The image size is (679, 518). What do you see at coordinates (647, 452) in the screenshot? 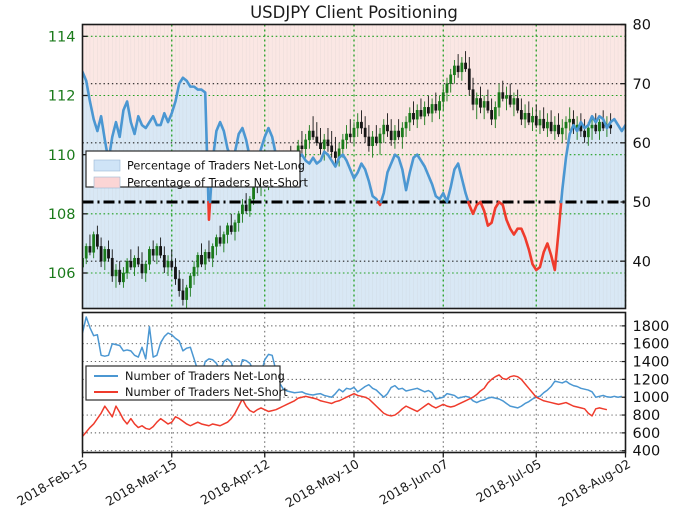
I see `lower-axis-tick-label: 400` at bounding box center [647, 452].